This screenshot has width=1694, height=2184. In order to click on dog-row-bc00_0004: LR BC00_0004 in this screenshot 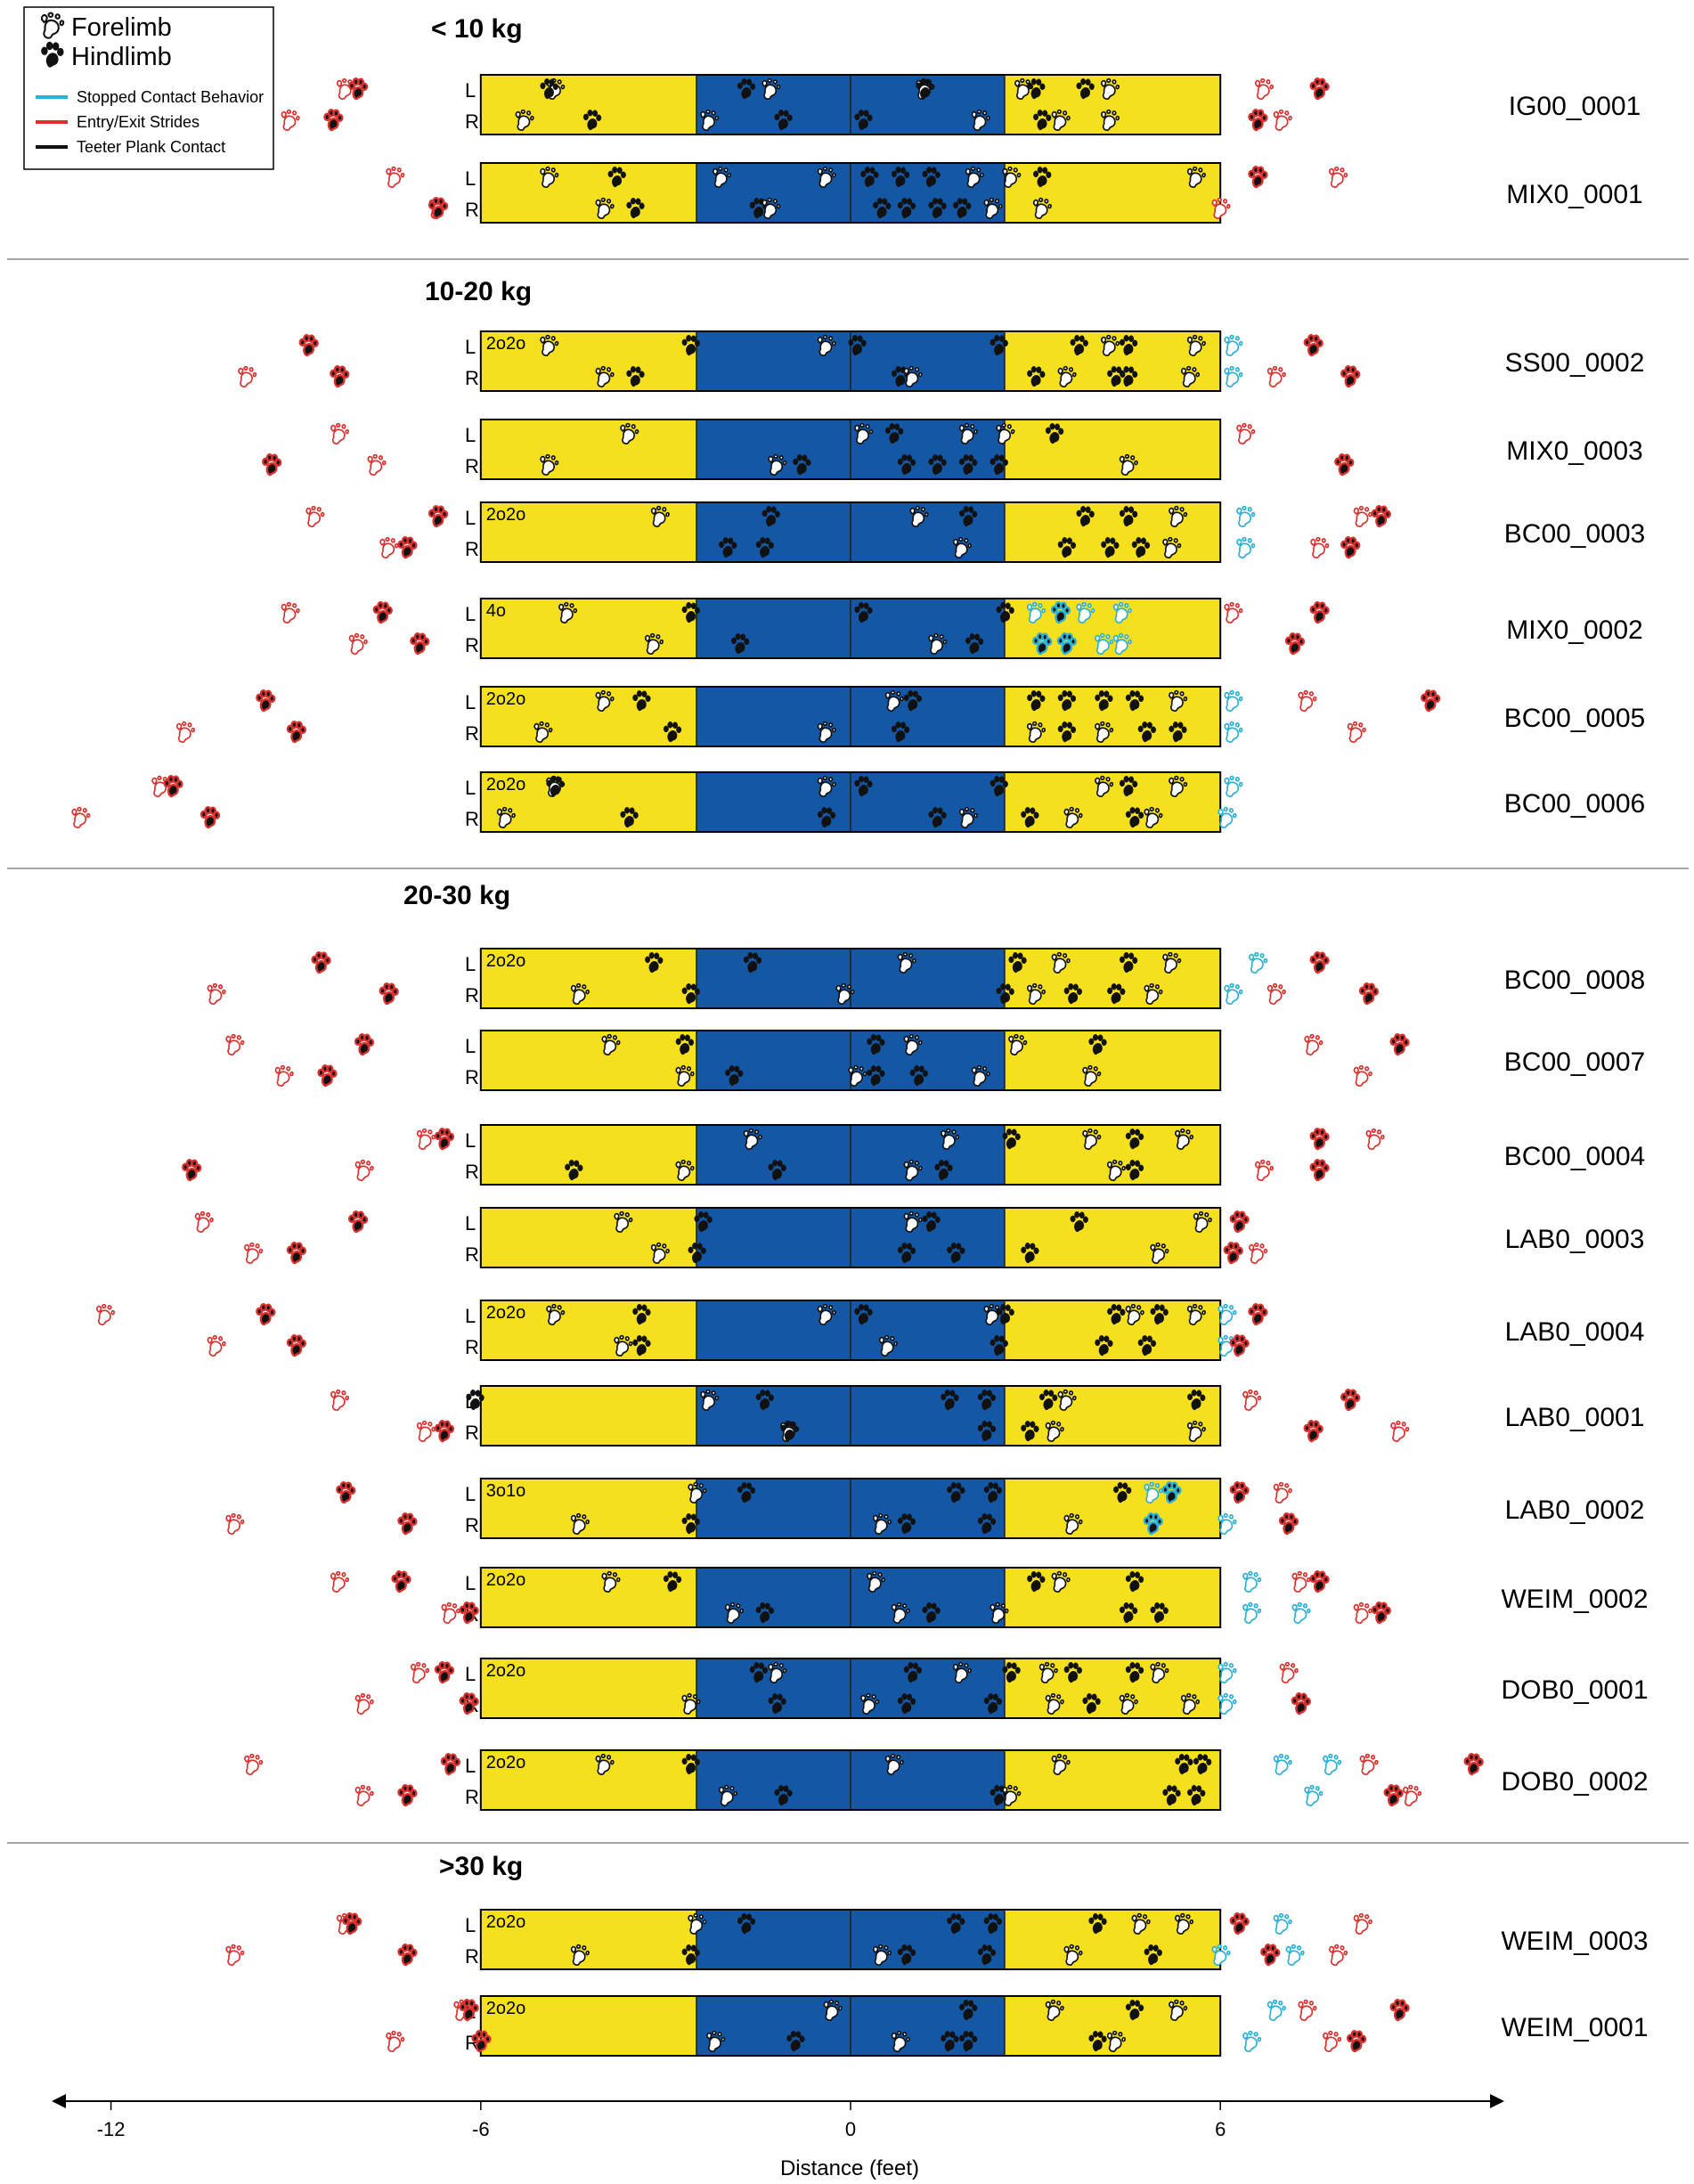, I will do `click(913, 1155)`.